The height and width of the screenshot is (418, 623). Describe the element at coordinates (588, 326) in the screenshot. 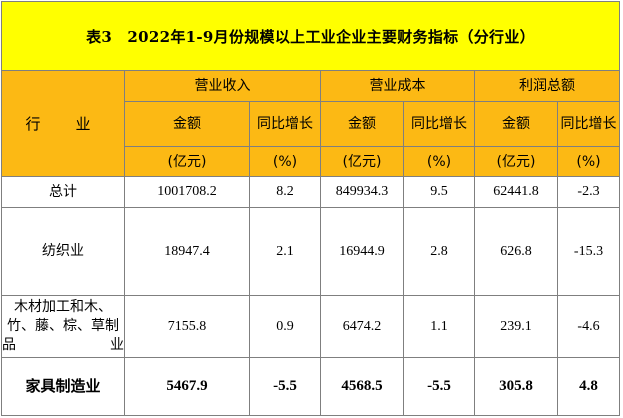

I see `cell-profit-yoy: -4.6` at that location.